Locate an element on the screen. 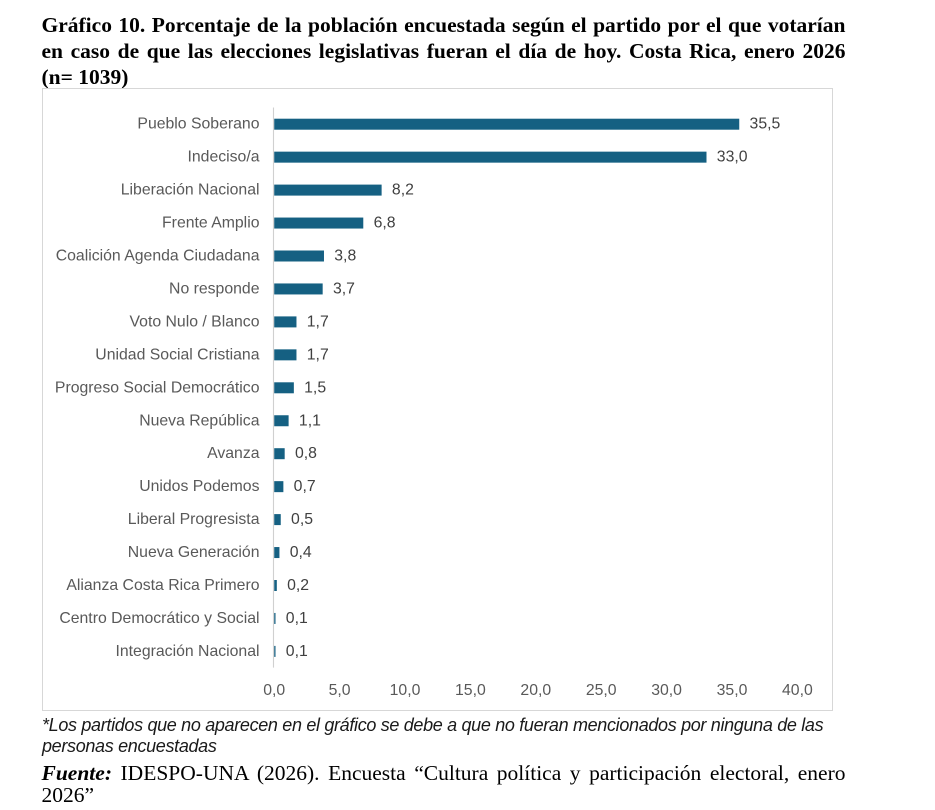 This screenshot has height=810, width=935. svg-text: 35,5 is located at coordinates (765, 124).